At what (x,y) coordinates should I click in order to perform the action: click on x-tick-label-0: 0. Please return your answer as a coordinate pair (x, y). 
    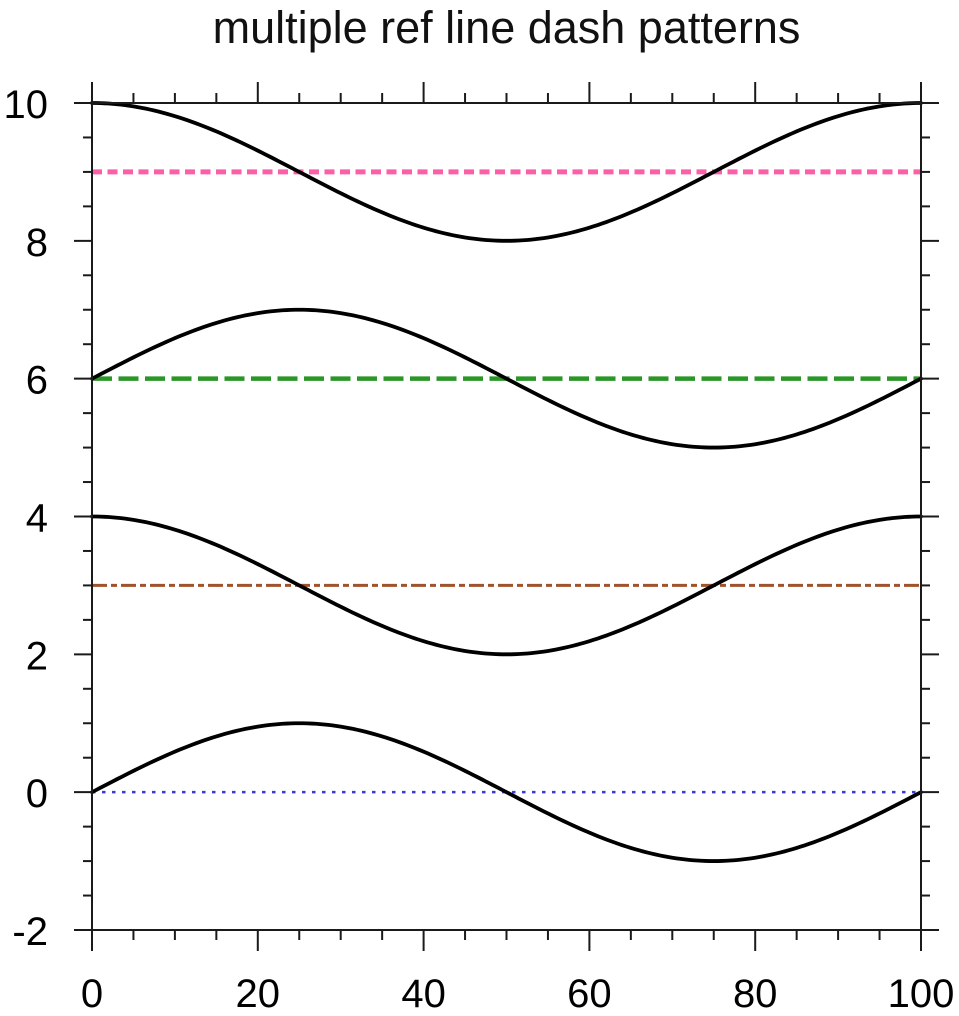
    Looking at the image, I should click on (92, 994).